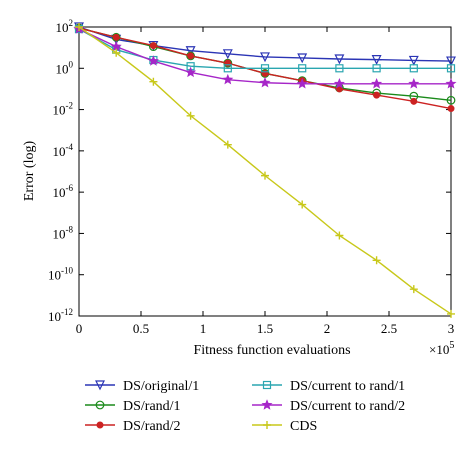 This screenshot has width=474, height=451. What do you see at coordinates (389, 328) in the screenshot?
I see `x-tick-label: 2.5` at bounding box center [389, 328].